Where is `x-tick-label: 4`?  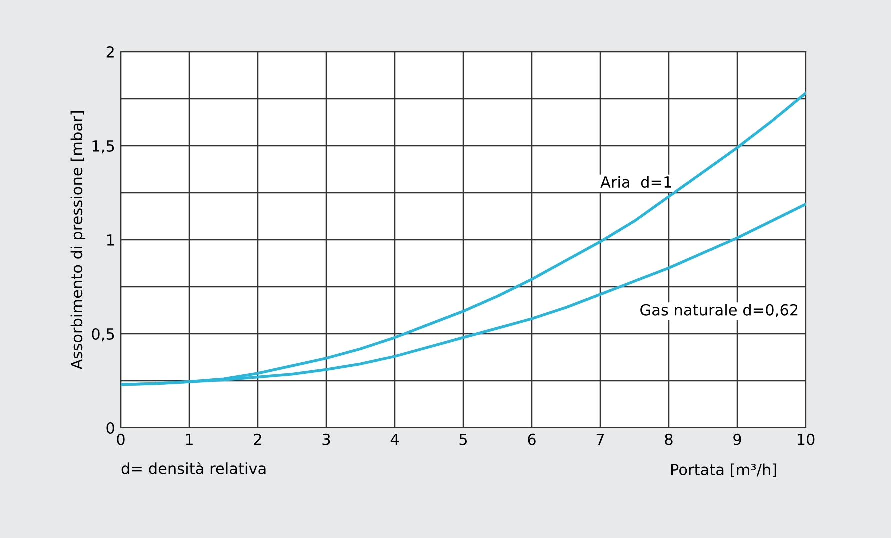
x-tick-label: 4 is located at coordinates (395, 440).